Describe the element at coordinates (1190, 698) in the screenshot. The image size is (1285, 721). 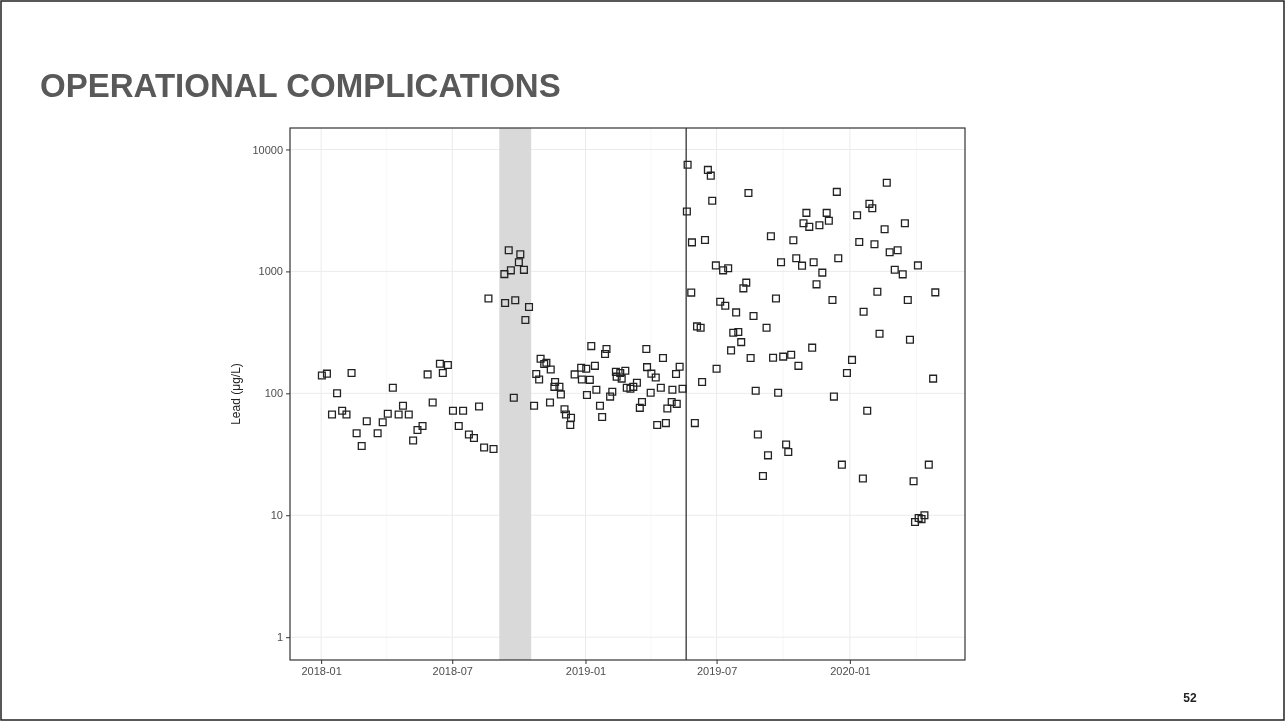
I see `text: 52` at that location.